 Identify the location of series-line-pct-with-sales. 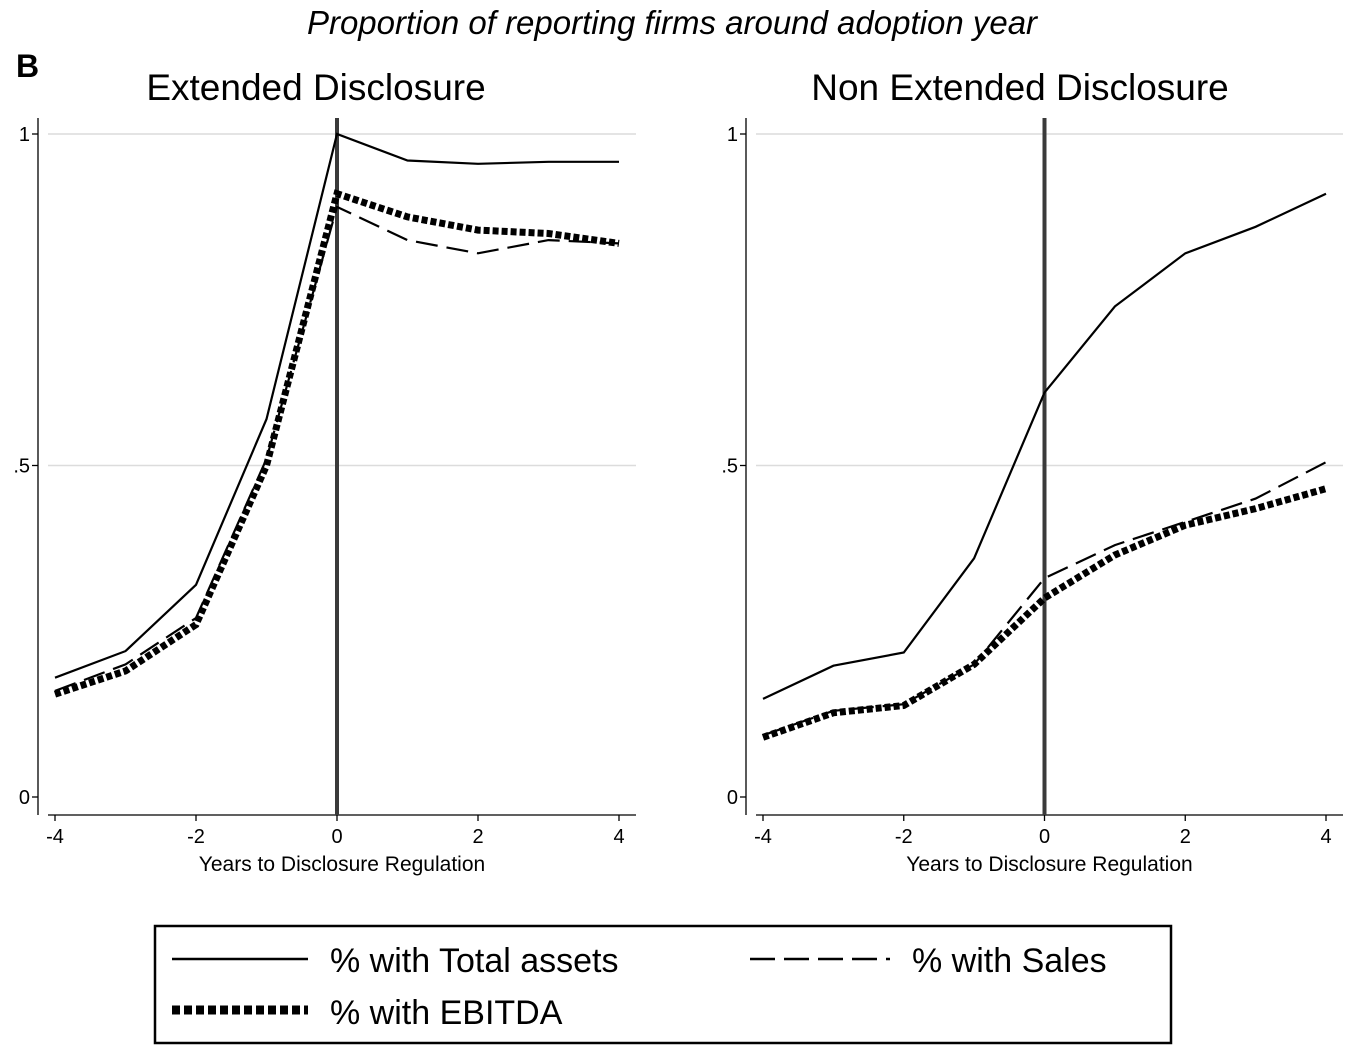
(1044, 599).